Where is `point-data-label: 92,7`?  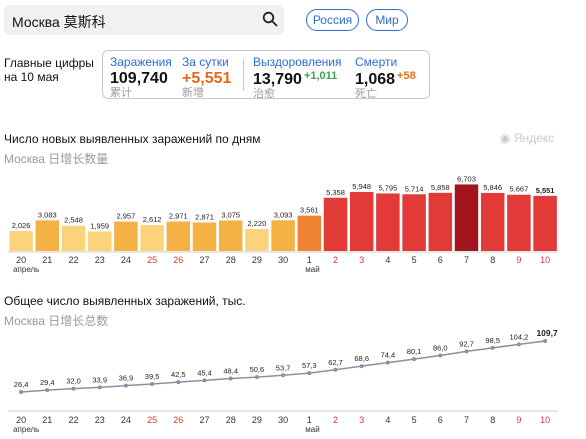
point-data-label: 92,7 is located at coordinates (466, 343).